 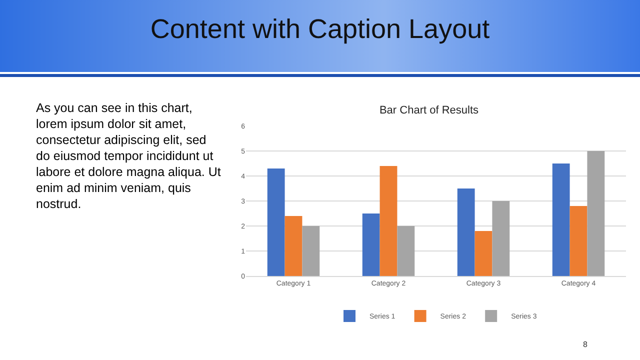 What do you see at coordinates (128, 156) in the screenshot?
I see `text: As you can see in this chart, lorem ipsum dolor sit amet, consectetur adipiscing elit, sed do eiusmod tempor incididunt ut labore et dolore magna aliqua. Ut enim ad minim veniam, quis nostrud.` at bounding box center [128, 156].